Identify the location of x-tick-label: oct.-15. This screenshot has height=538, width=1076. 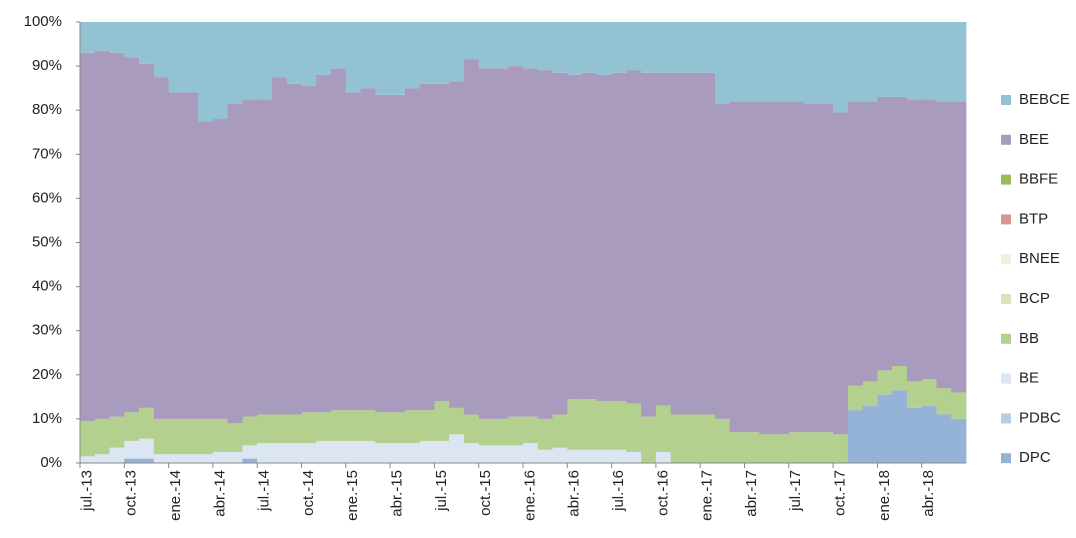
(485, 493).